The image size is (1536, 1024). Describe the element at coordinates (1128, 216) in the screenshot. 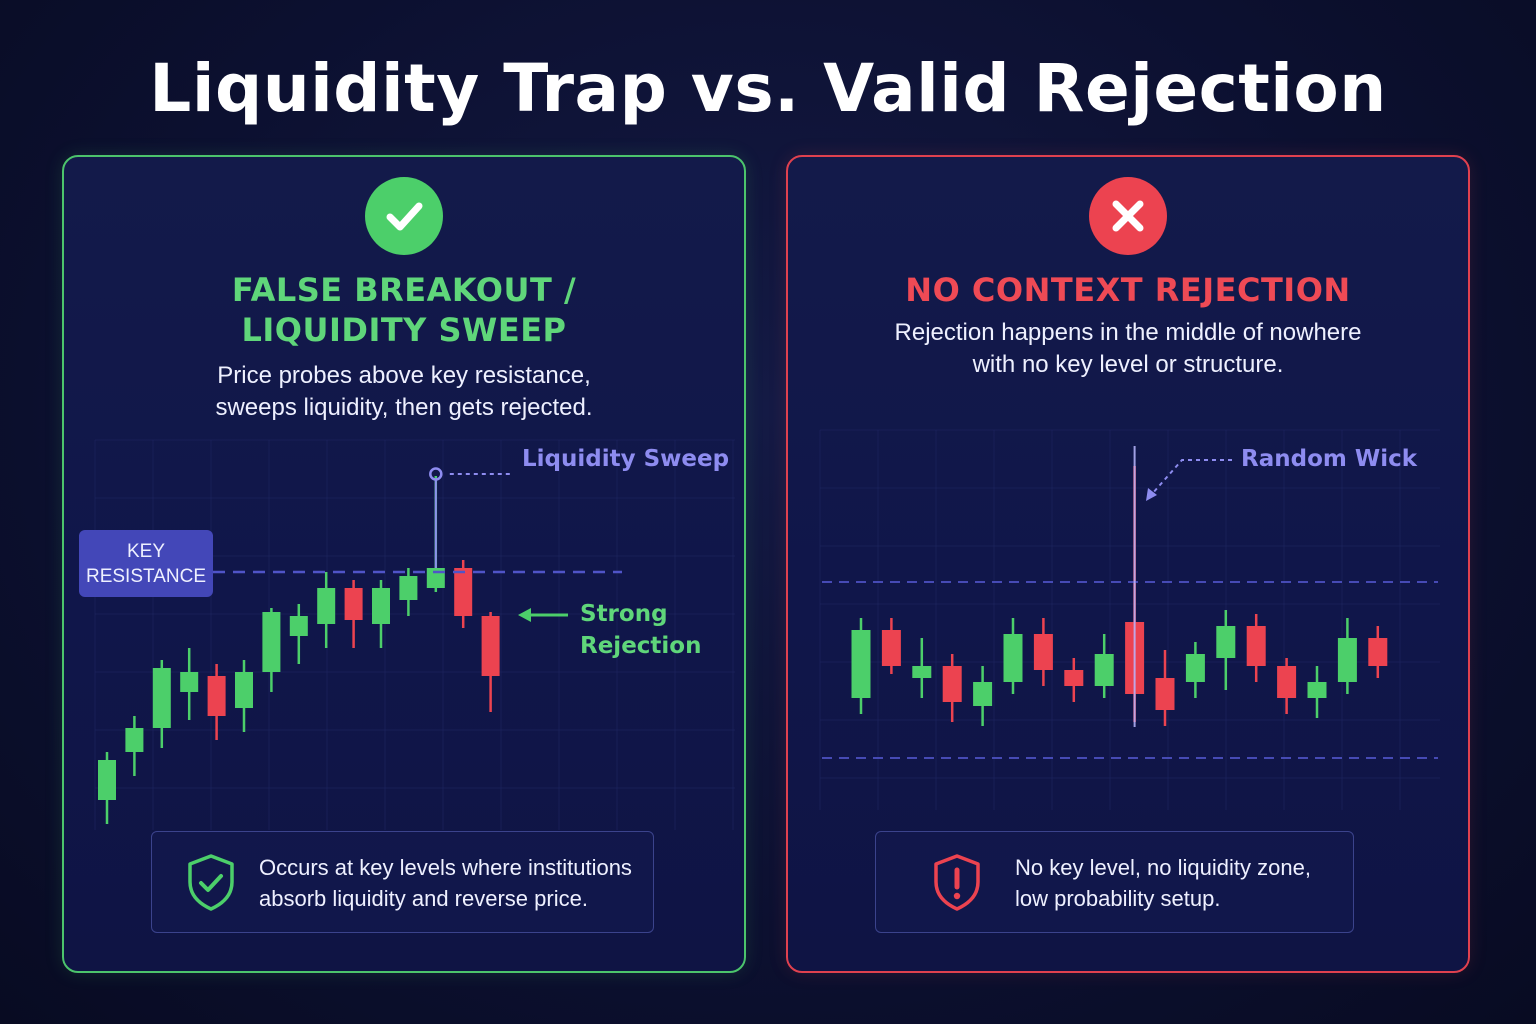

I see `x-icon` at that location.